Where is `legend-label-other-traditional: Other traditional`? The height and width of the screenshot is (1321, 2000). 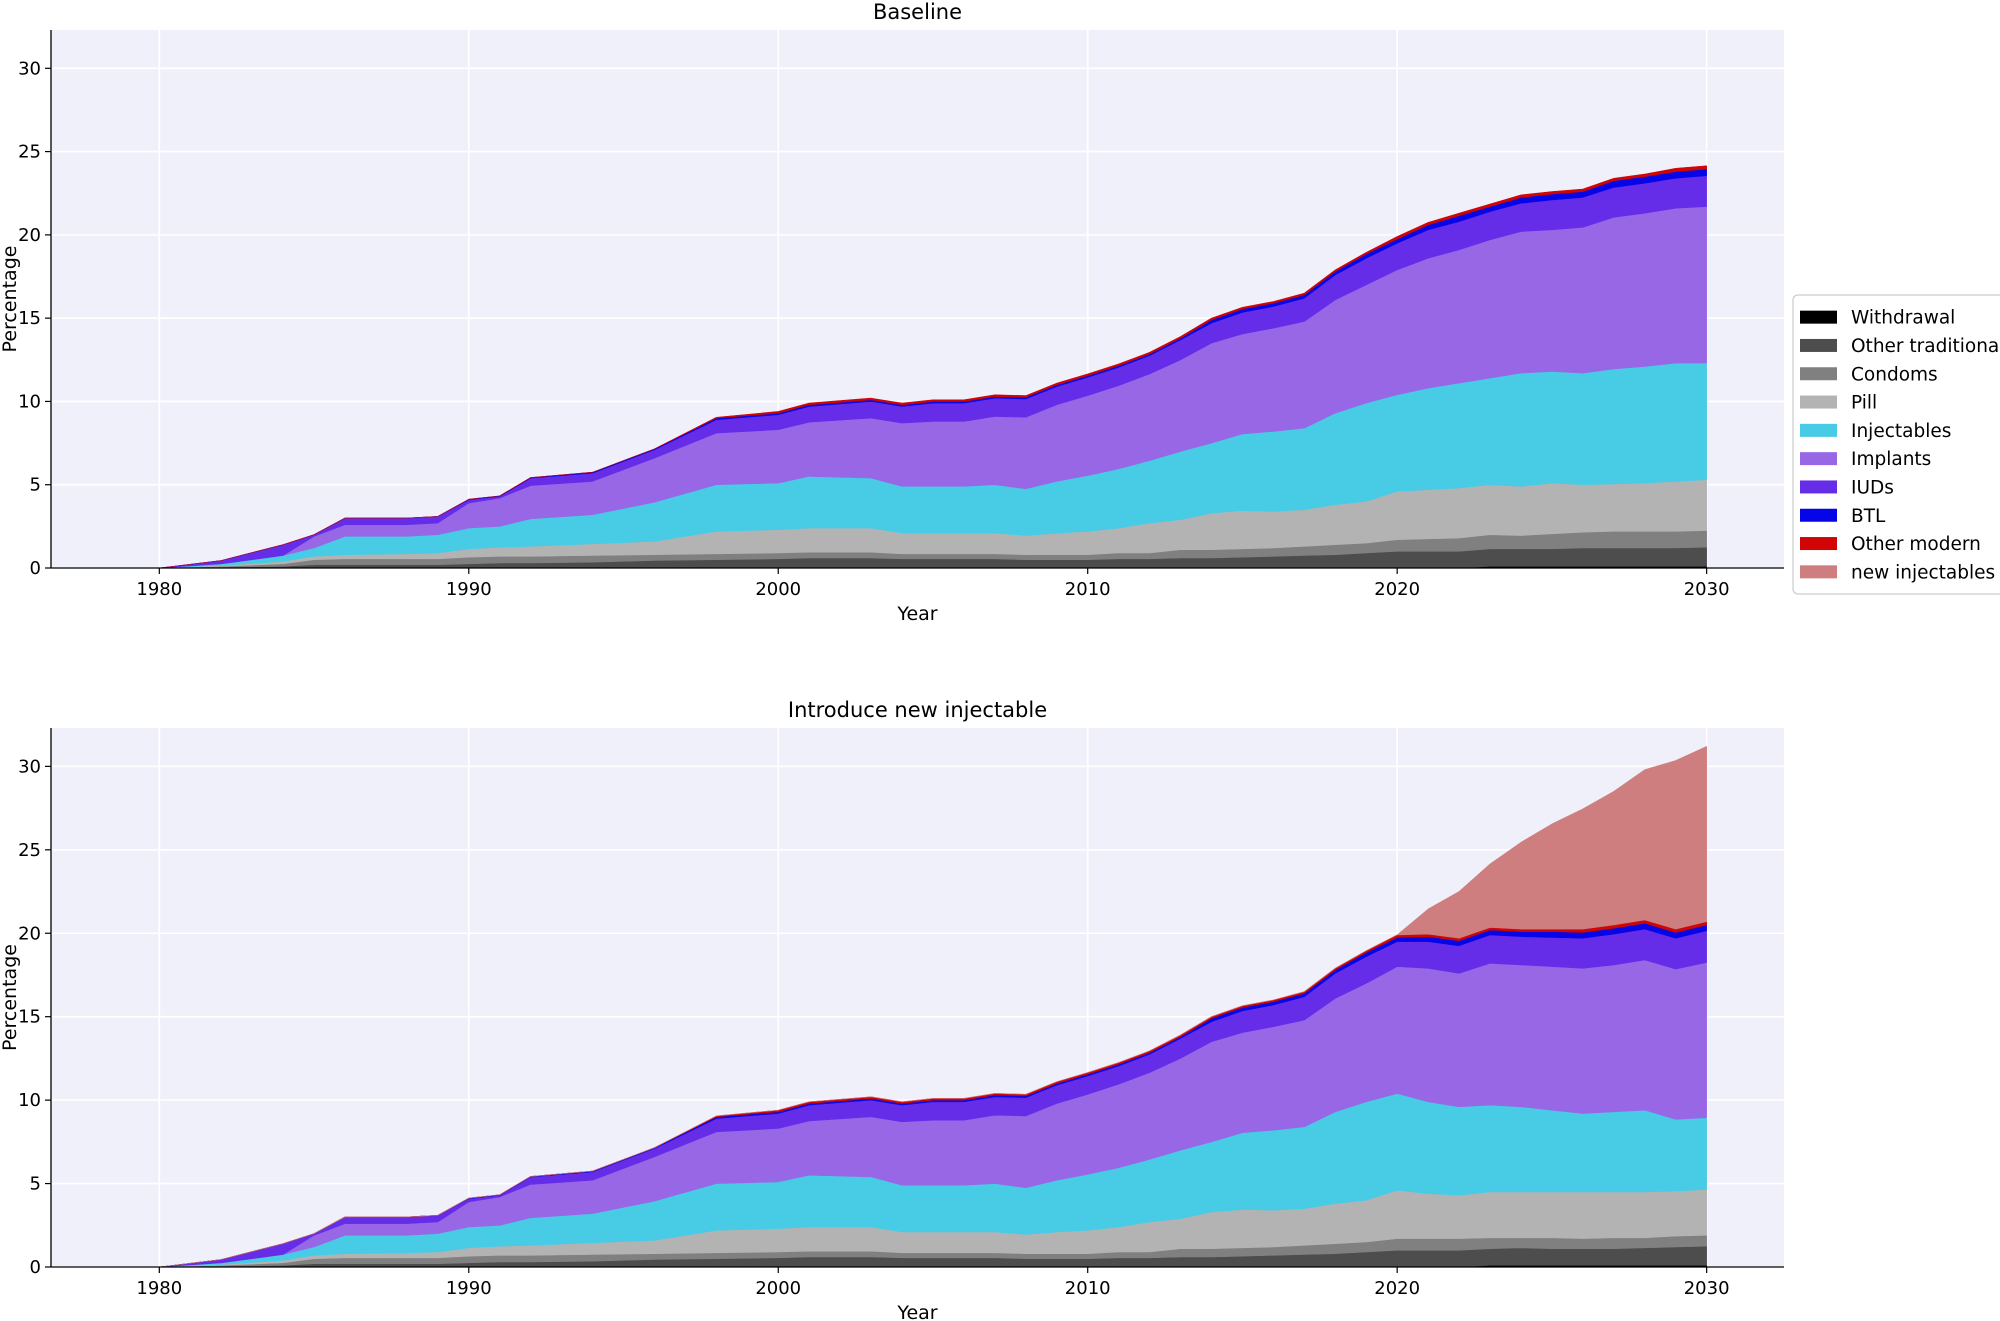 legend-label-other-traditional: Other traditional is located at coordinates (1925, 346).